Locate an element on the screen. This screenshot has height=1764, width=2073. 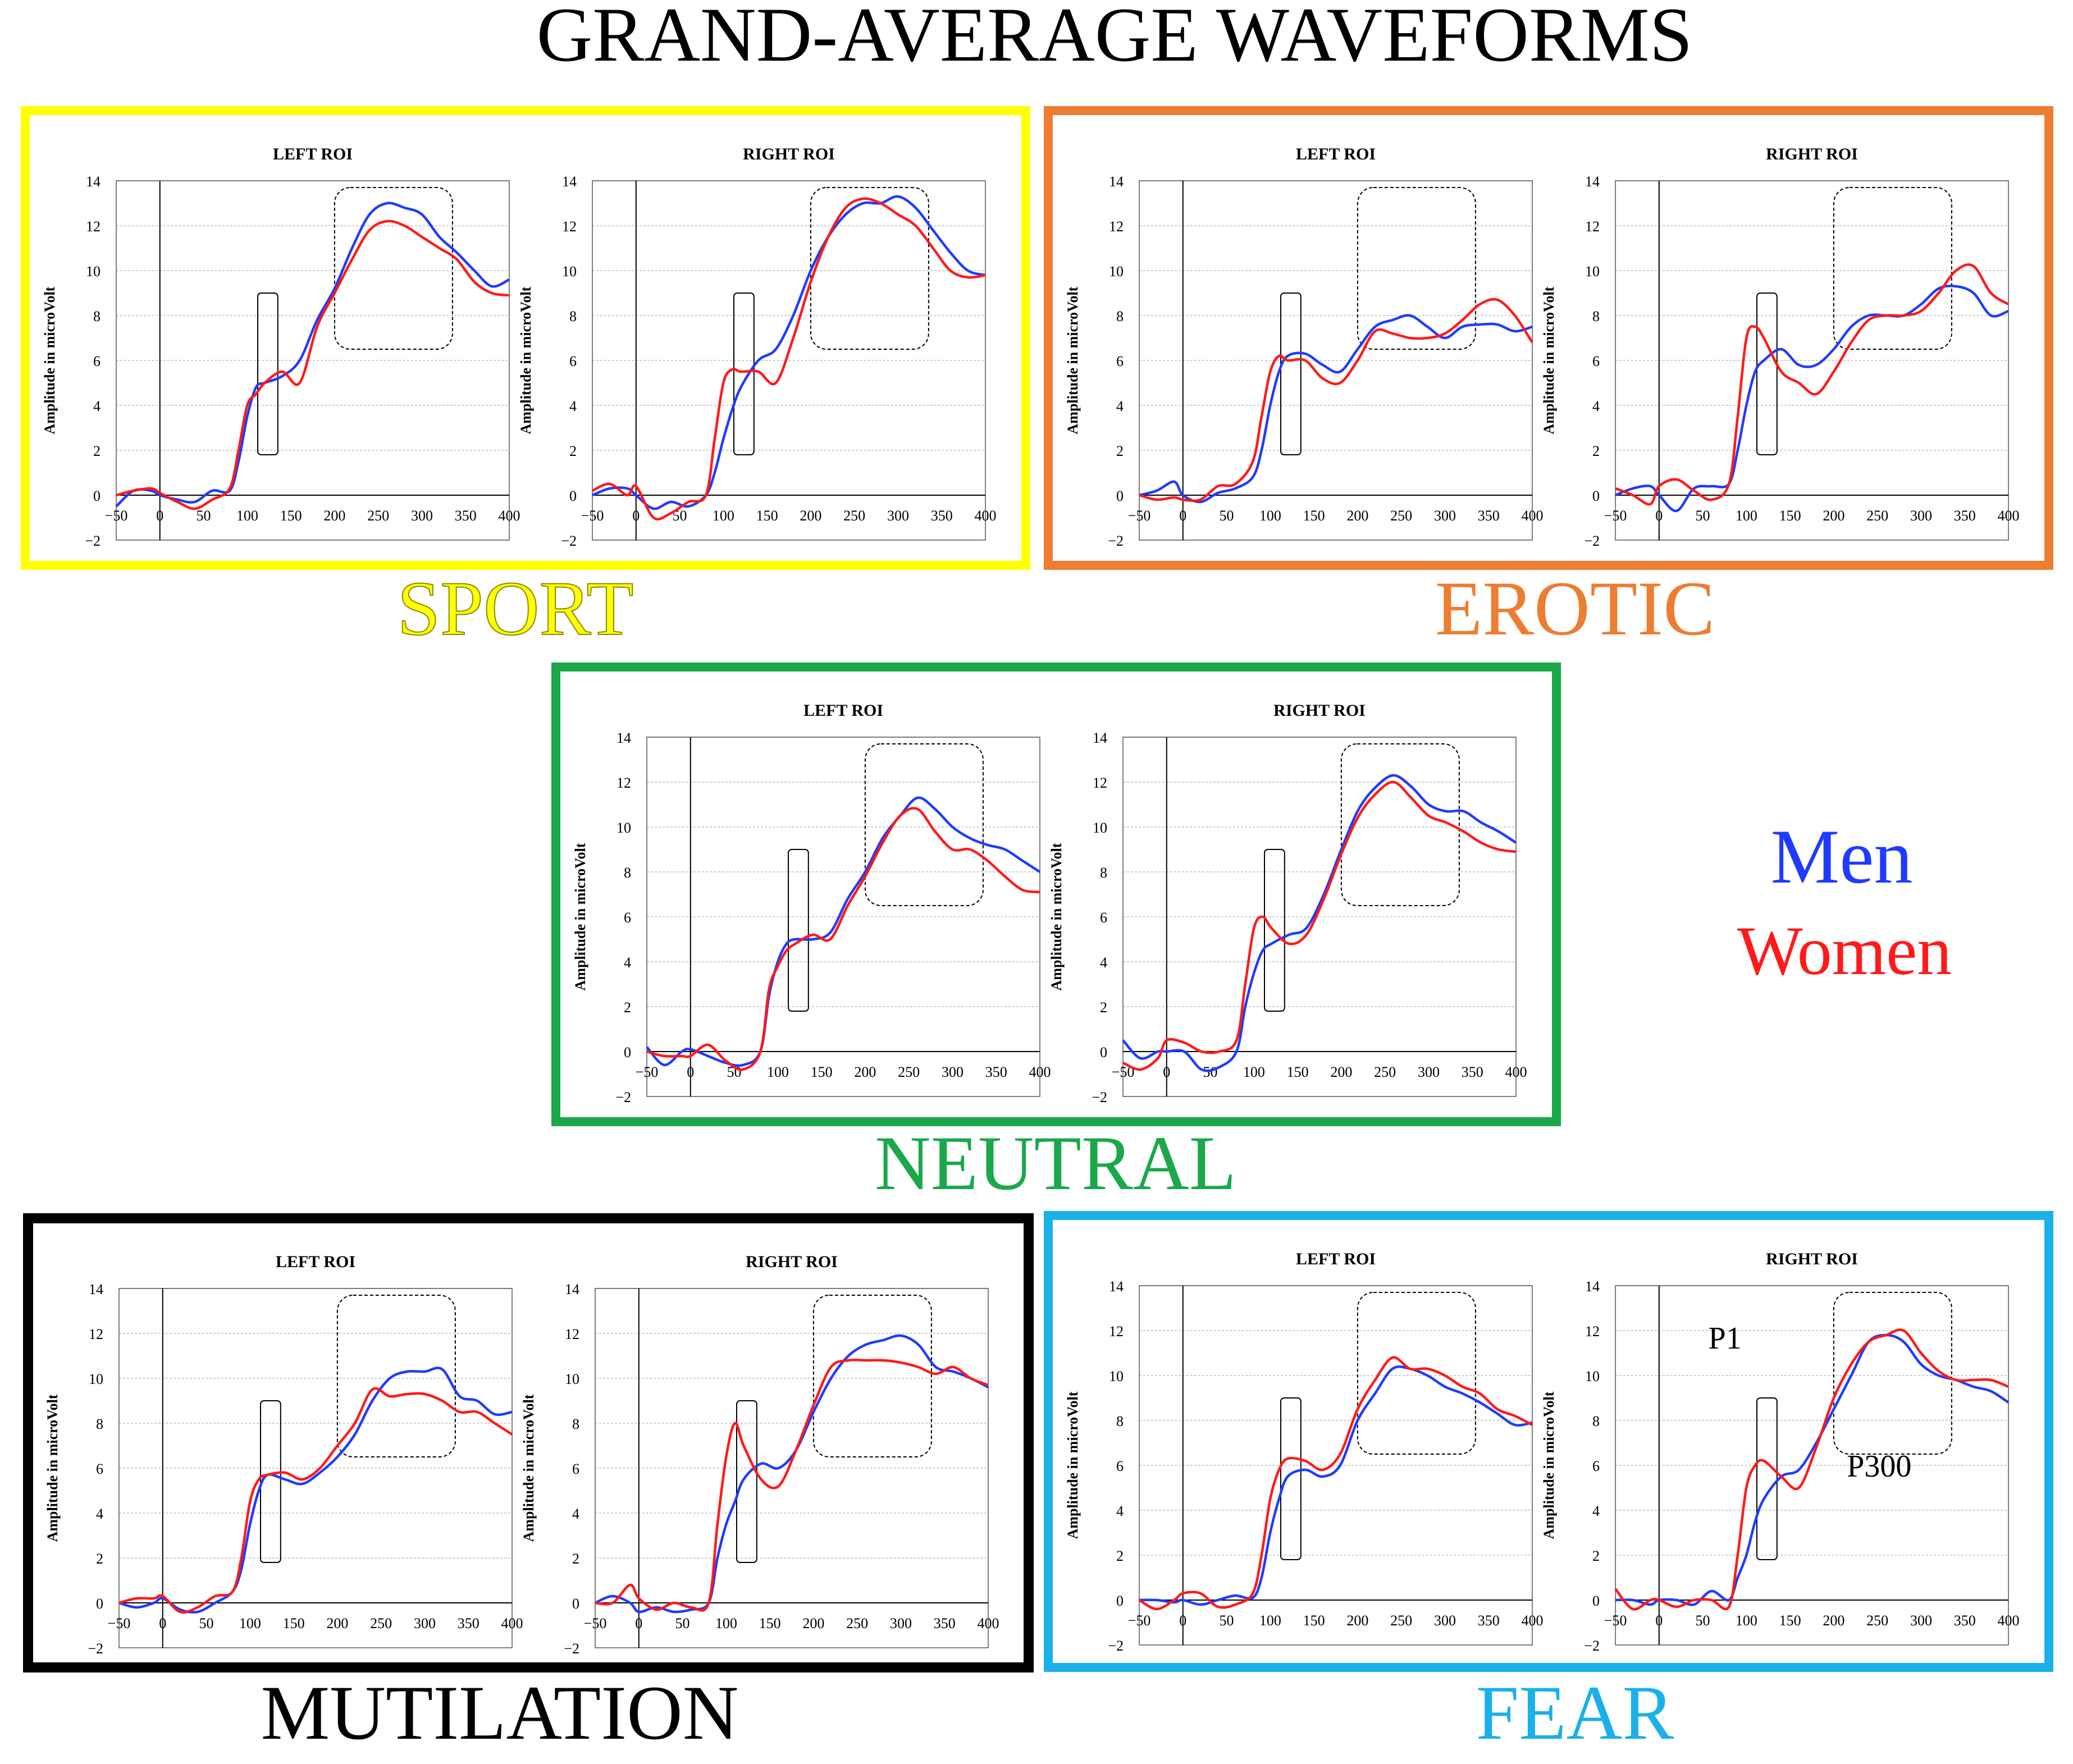
condition-label: MUTILATION is located at coordinates (500, 1713).